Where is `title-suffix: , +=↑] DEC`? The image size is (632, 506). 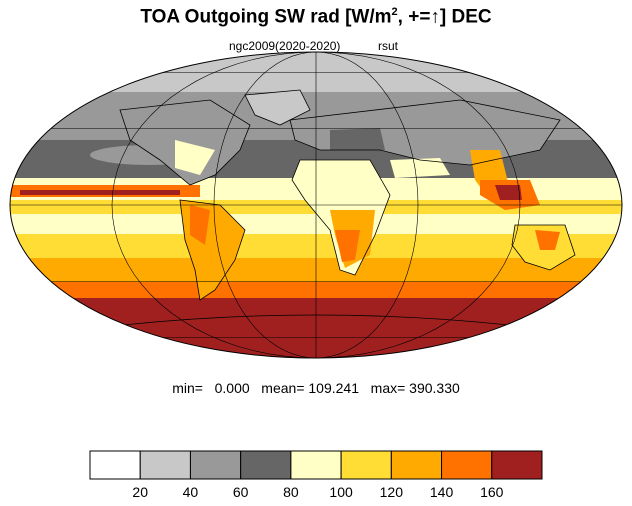
title-suffix: , +=↑] DEC is located at coordinates (444, 17).